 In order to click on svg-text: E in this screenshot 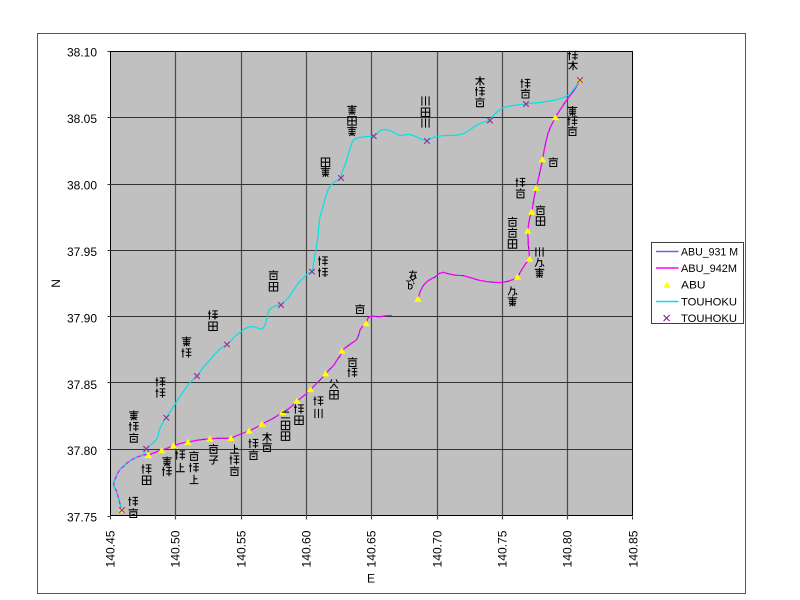, I will do `click(371, 579)`.